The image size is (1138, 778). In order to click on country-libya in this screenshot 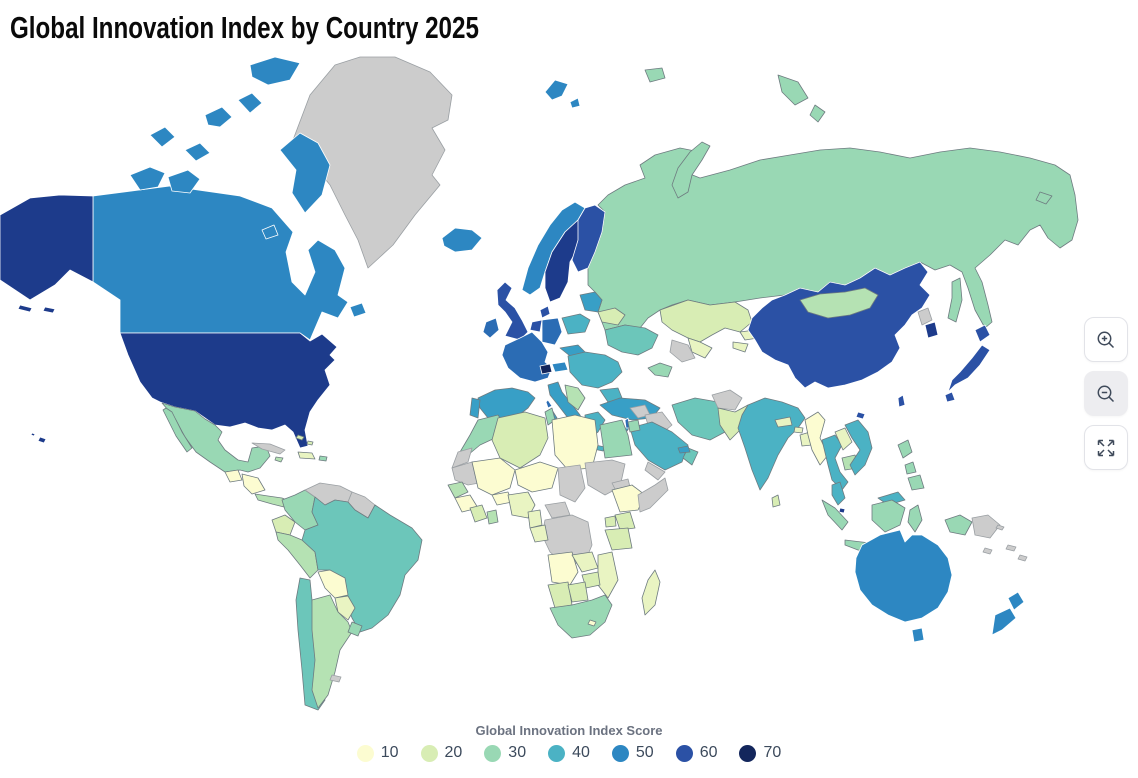, I will do `click(575, 442)`.